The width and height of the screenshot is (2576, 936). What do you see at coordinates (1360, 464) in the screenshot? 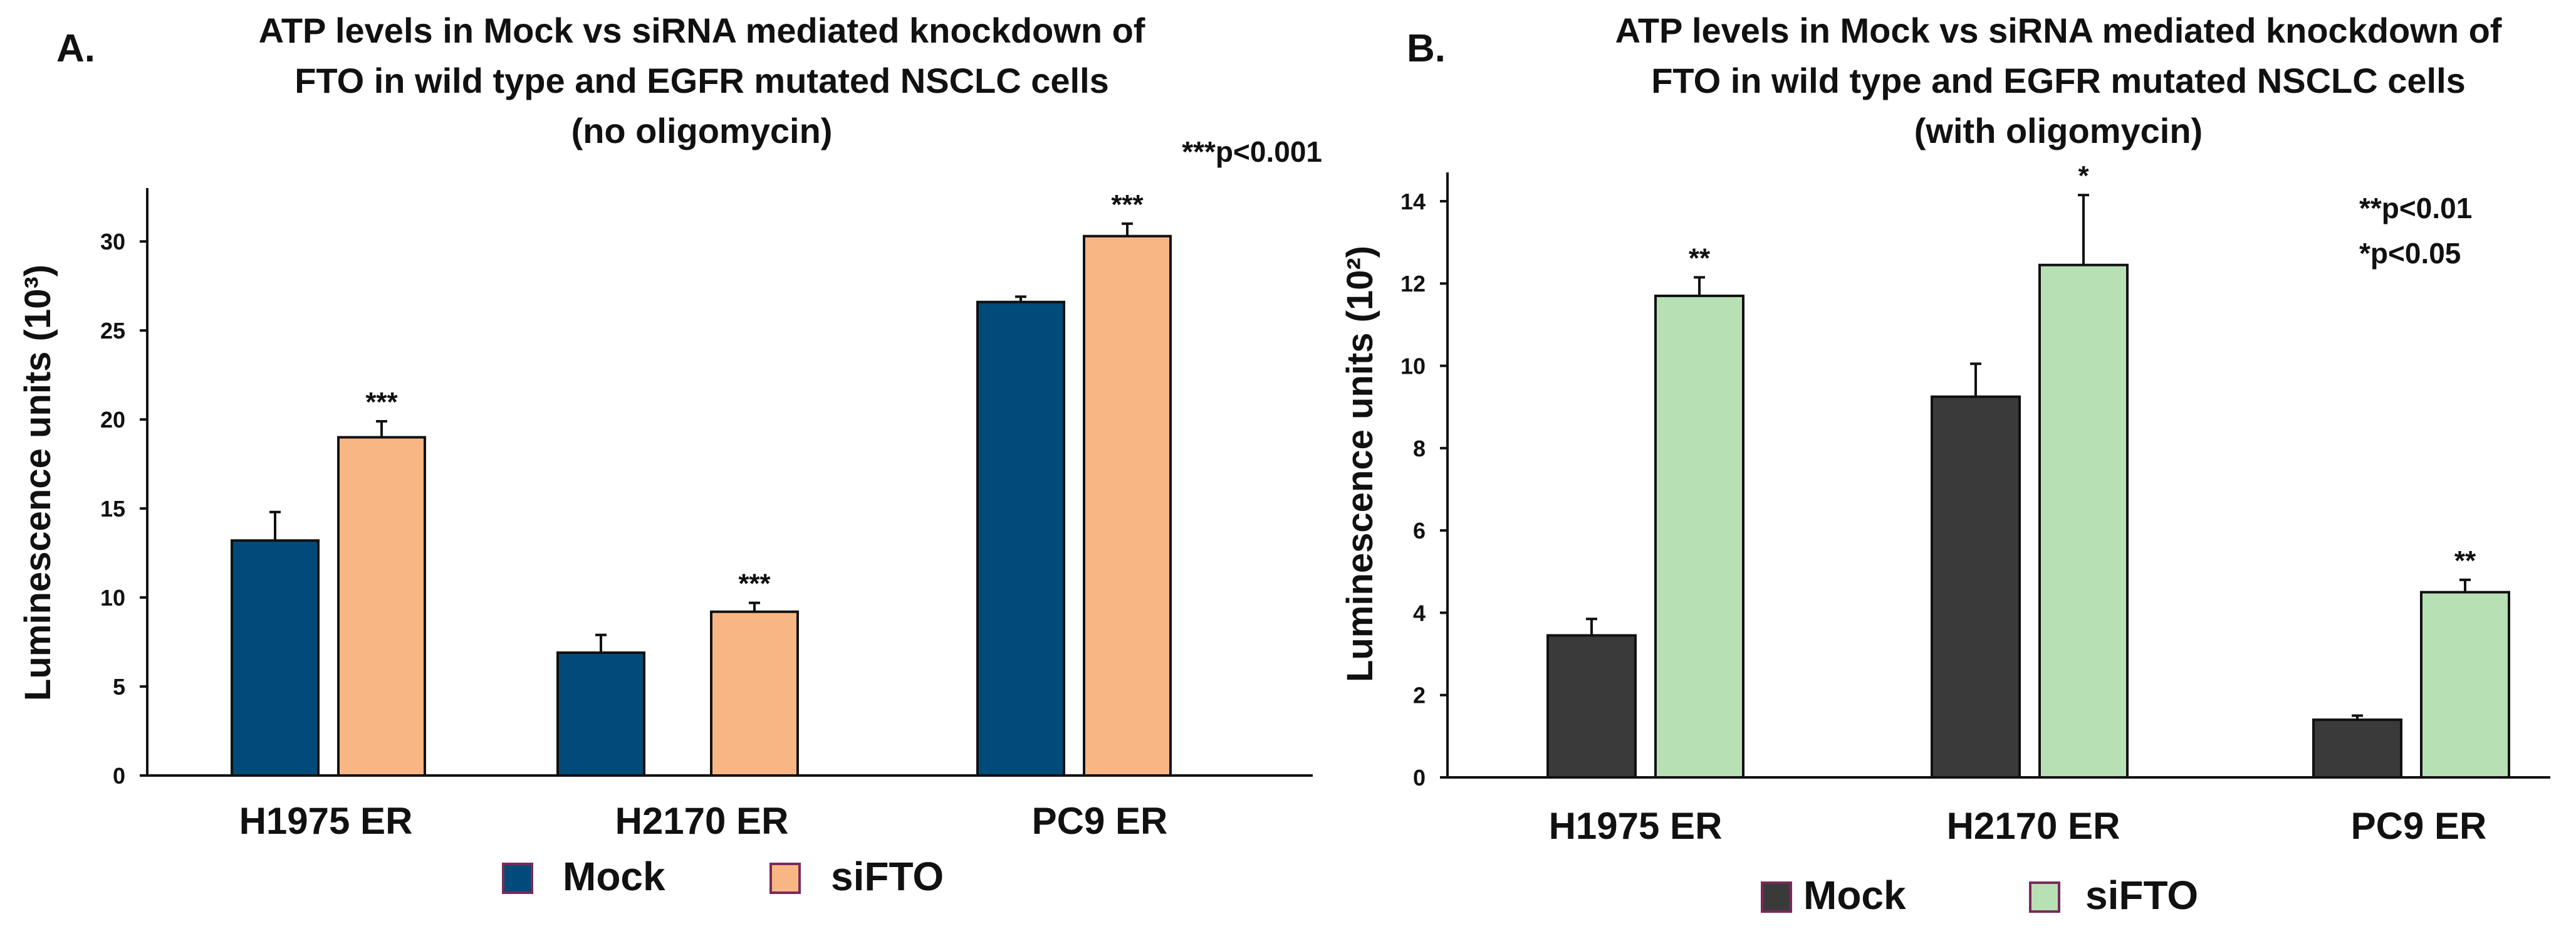
I see `y-axis-label: Luminescence units (10²)` at bounding box center [1360, 464].